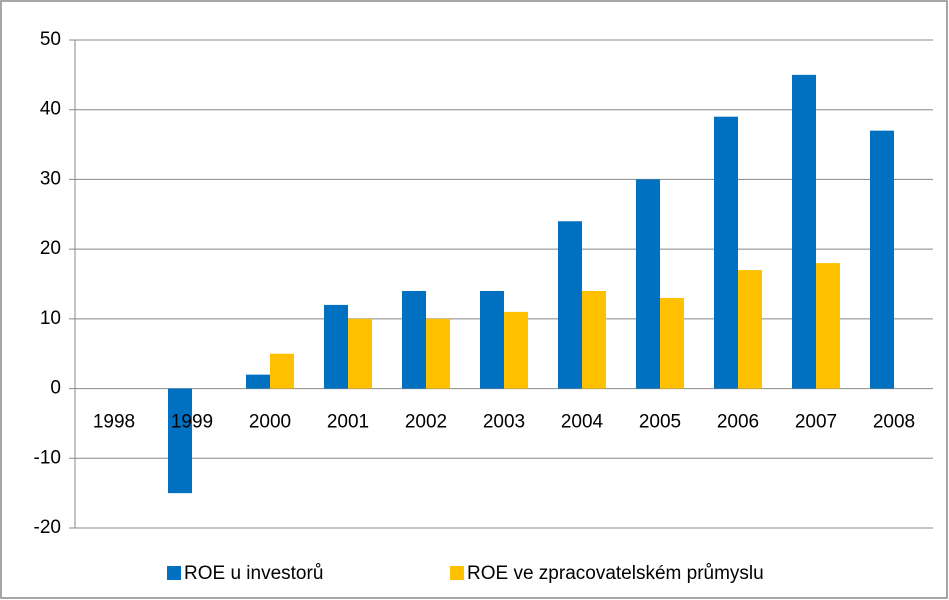 The height and width of the screenshot is (600, 949). Describe the element at coordinates (50, 39) in the screenshot. I see `y-tick-label: 50` at that location.